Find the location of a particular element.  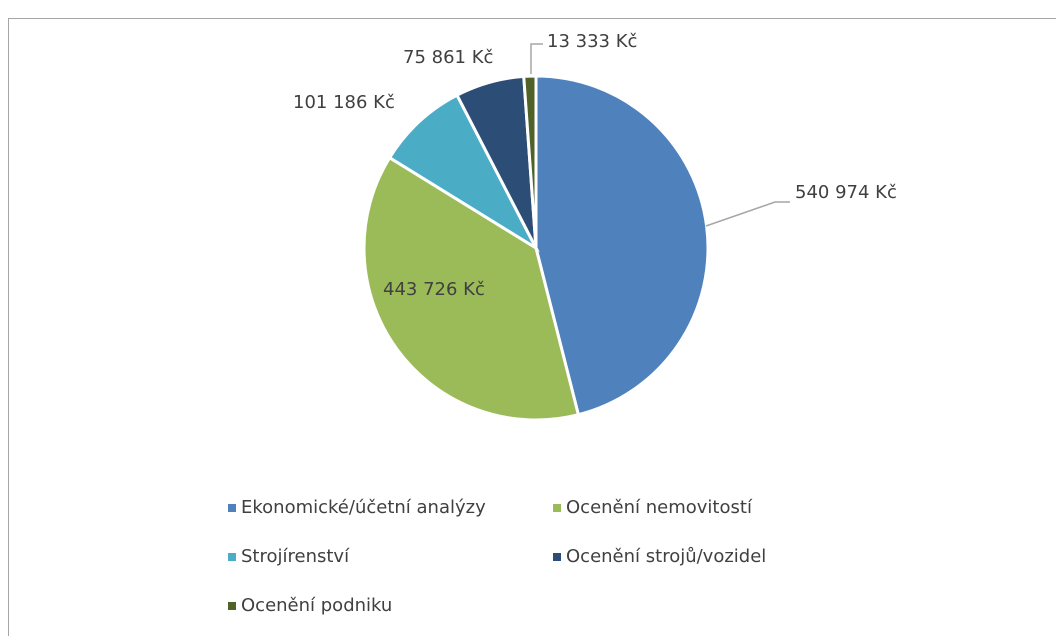

data-label: 443 726 Kč is located at coordinates (434, 289).